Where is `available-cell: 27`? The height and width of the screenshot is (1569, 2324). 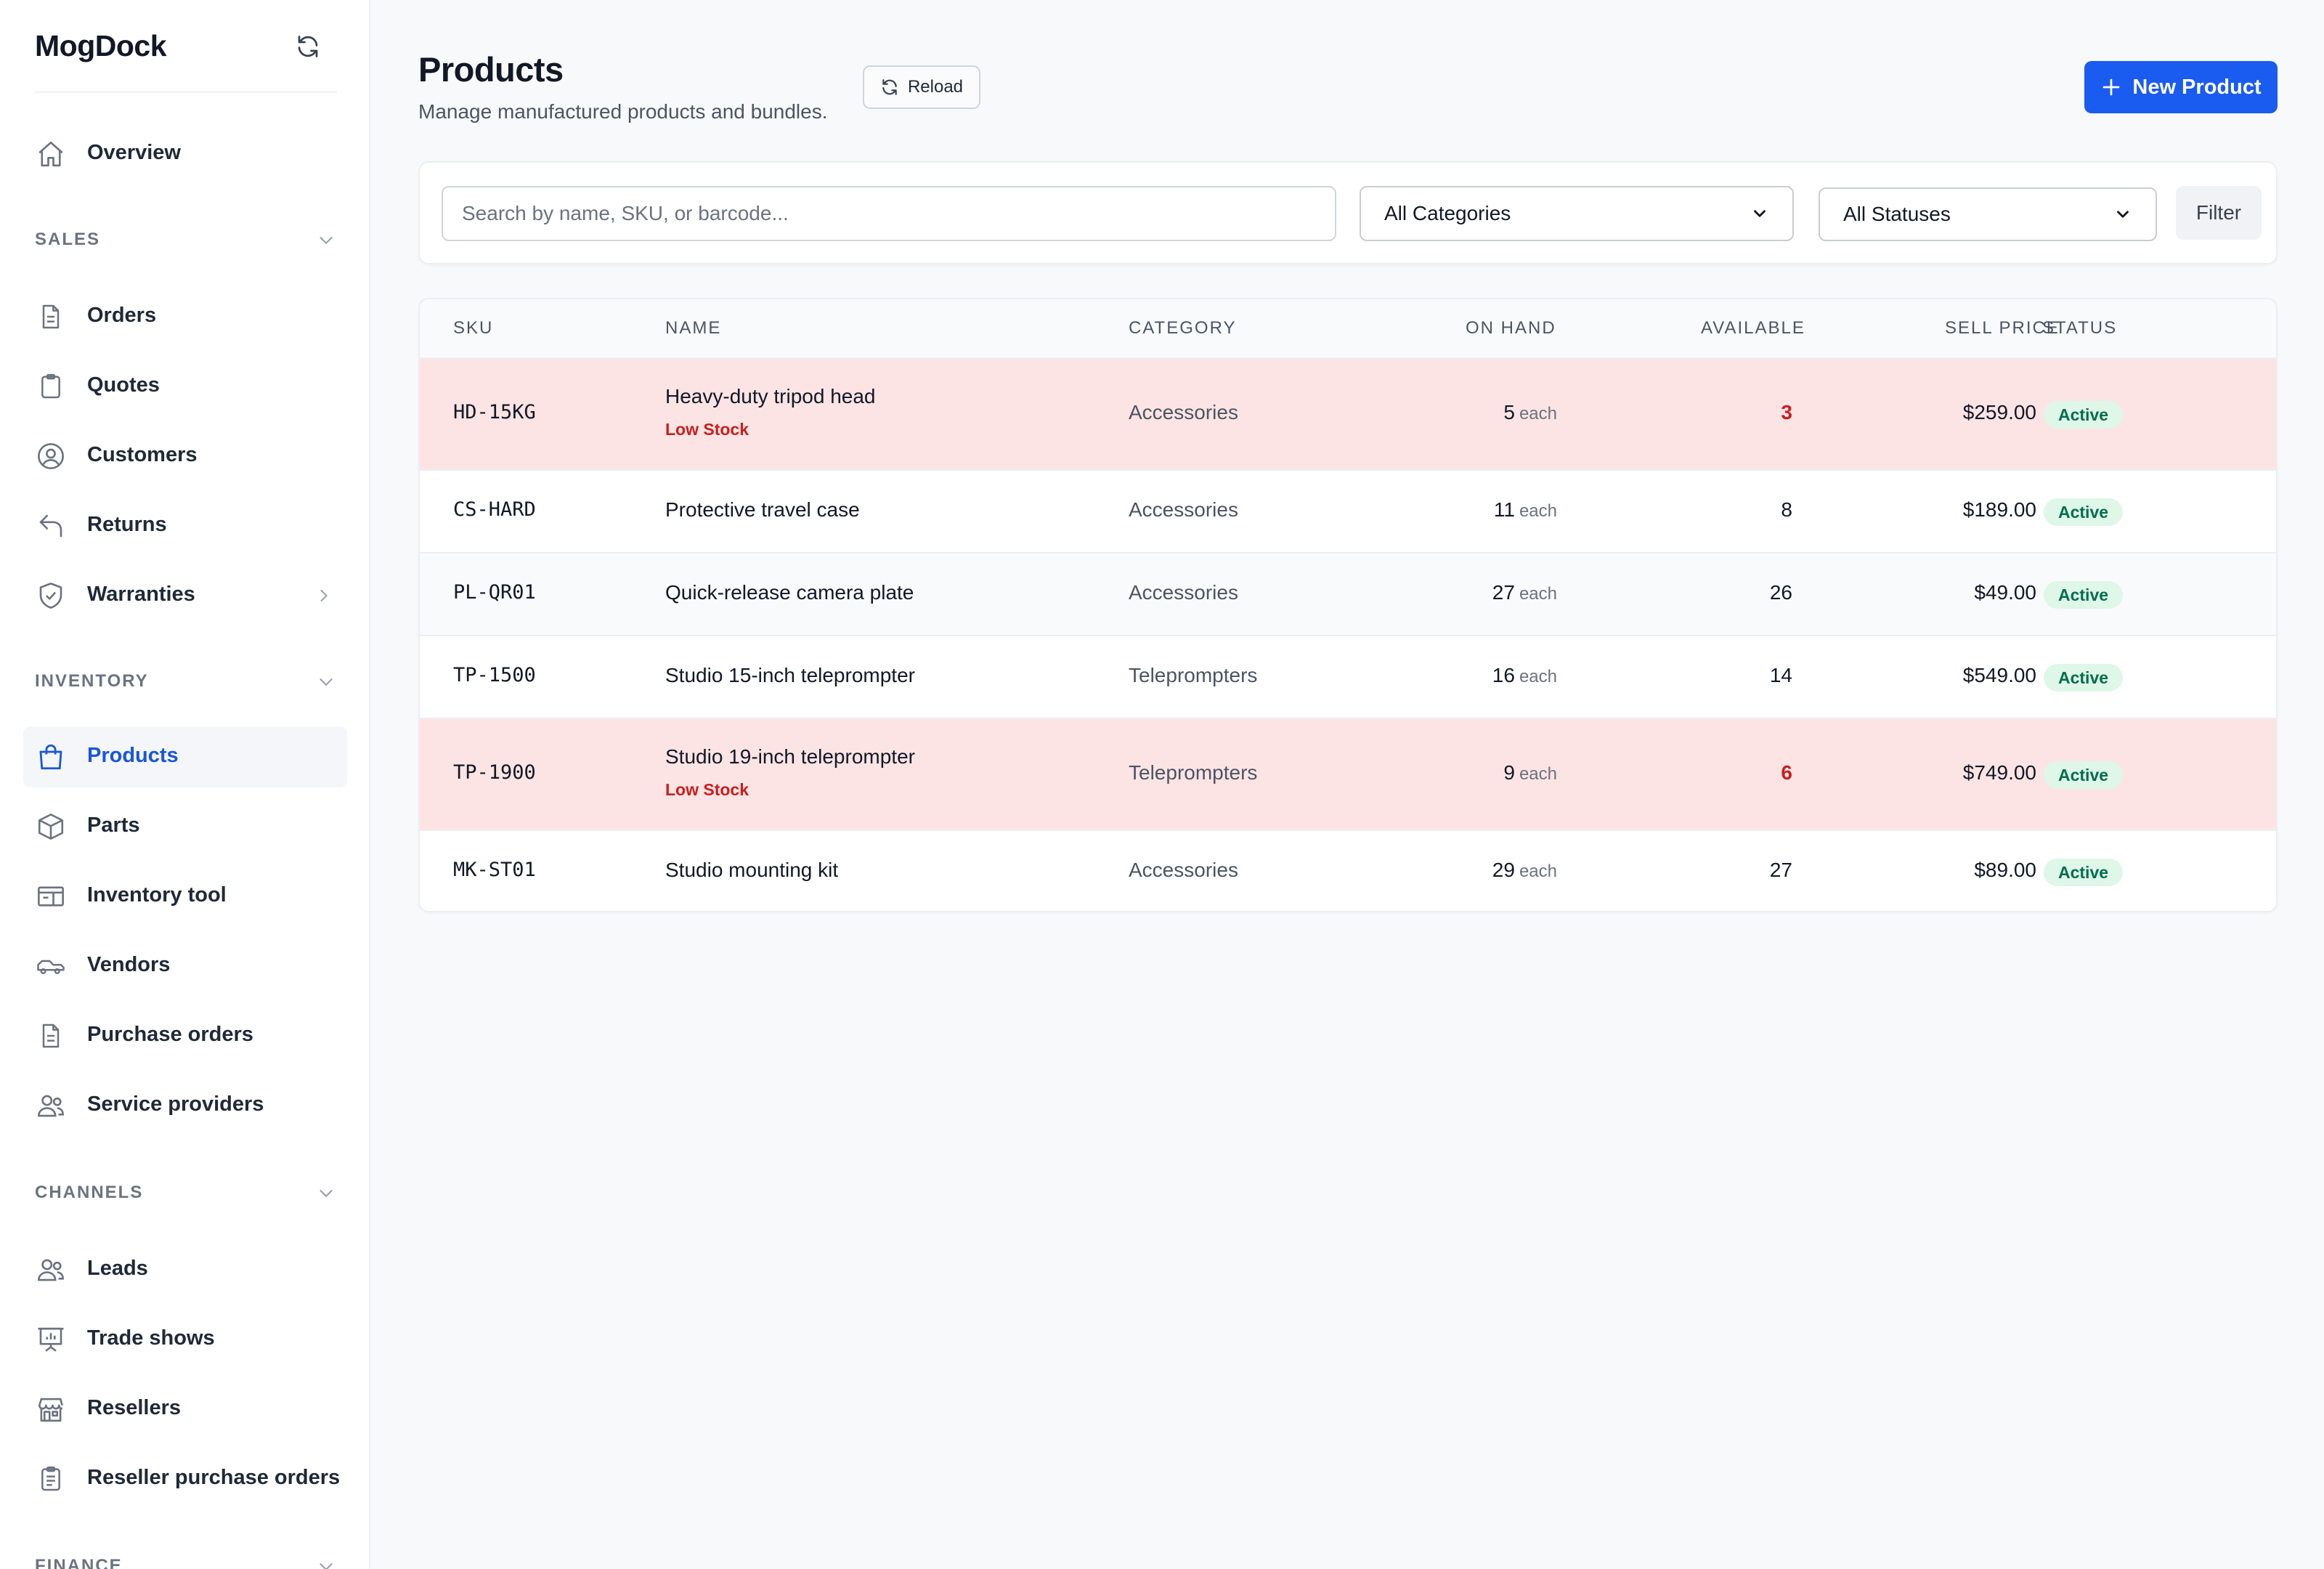 available-cell: 27 is located at coordinates (1780, 870).